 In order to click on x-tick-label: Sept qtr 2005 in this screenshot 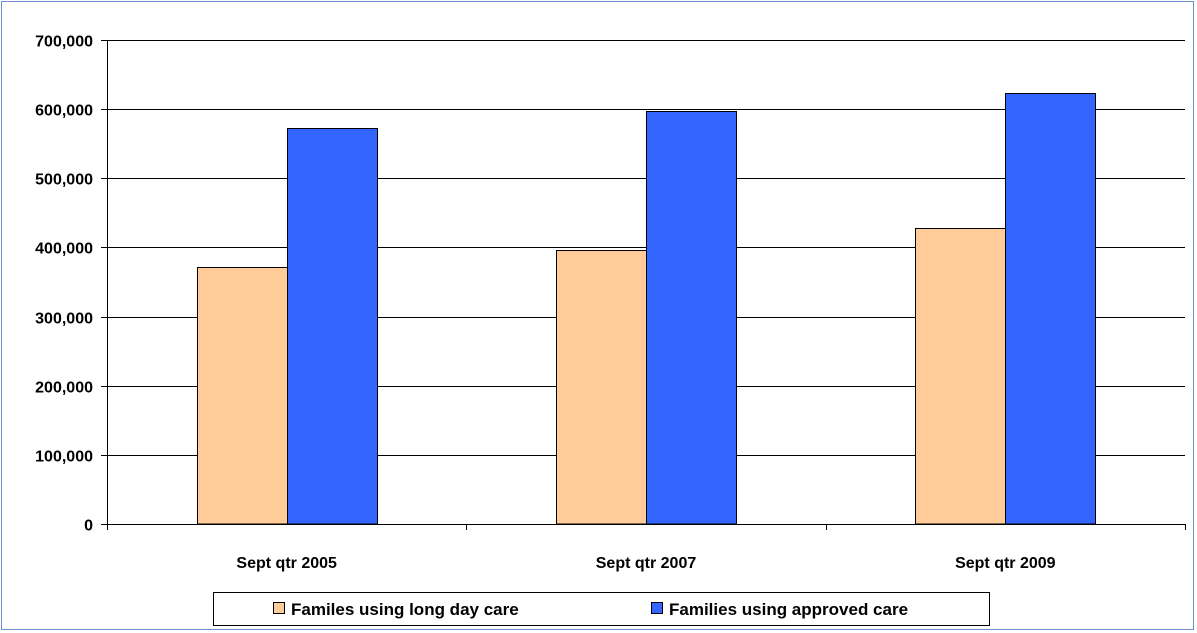, I will do `click(286, 563)`.